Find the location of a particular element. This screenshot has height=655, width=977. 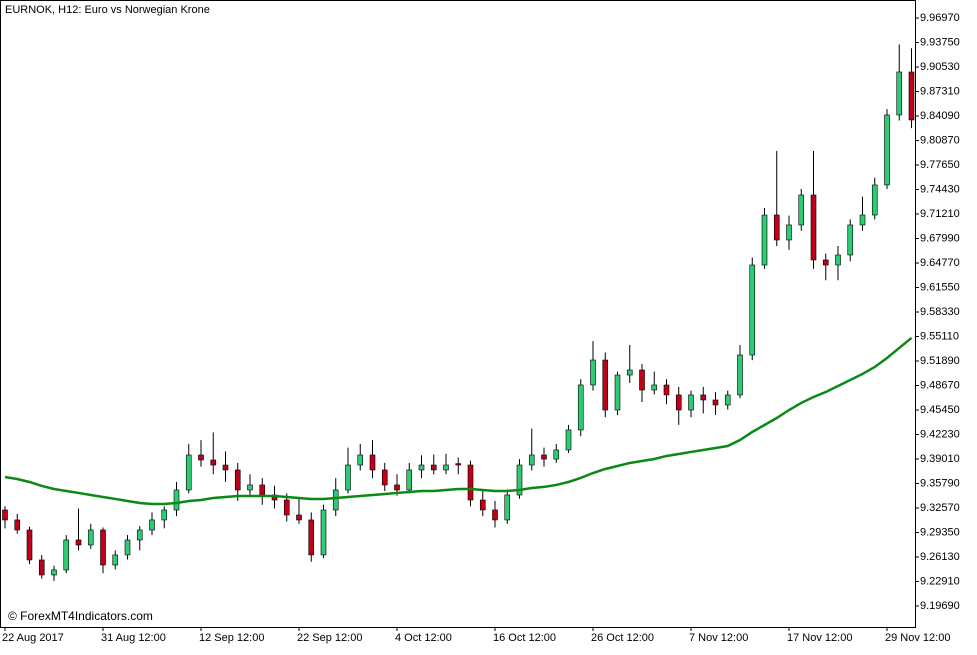

y-tick-label: 9.45450 is located at coordinates (940, 410).